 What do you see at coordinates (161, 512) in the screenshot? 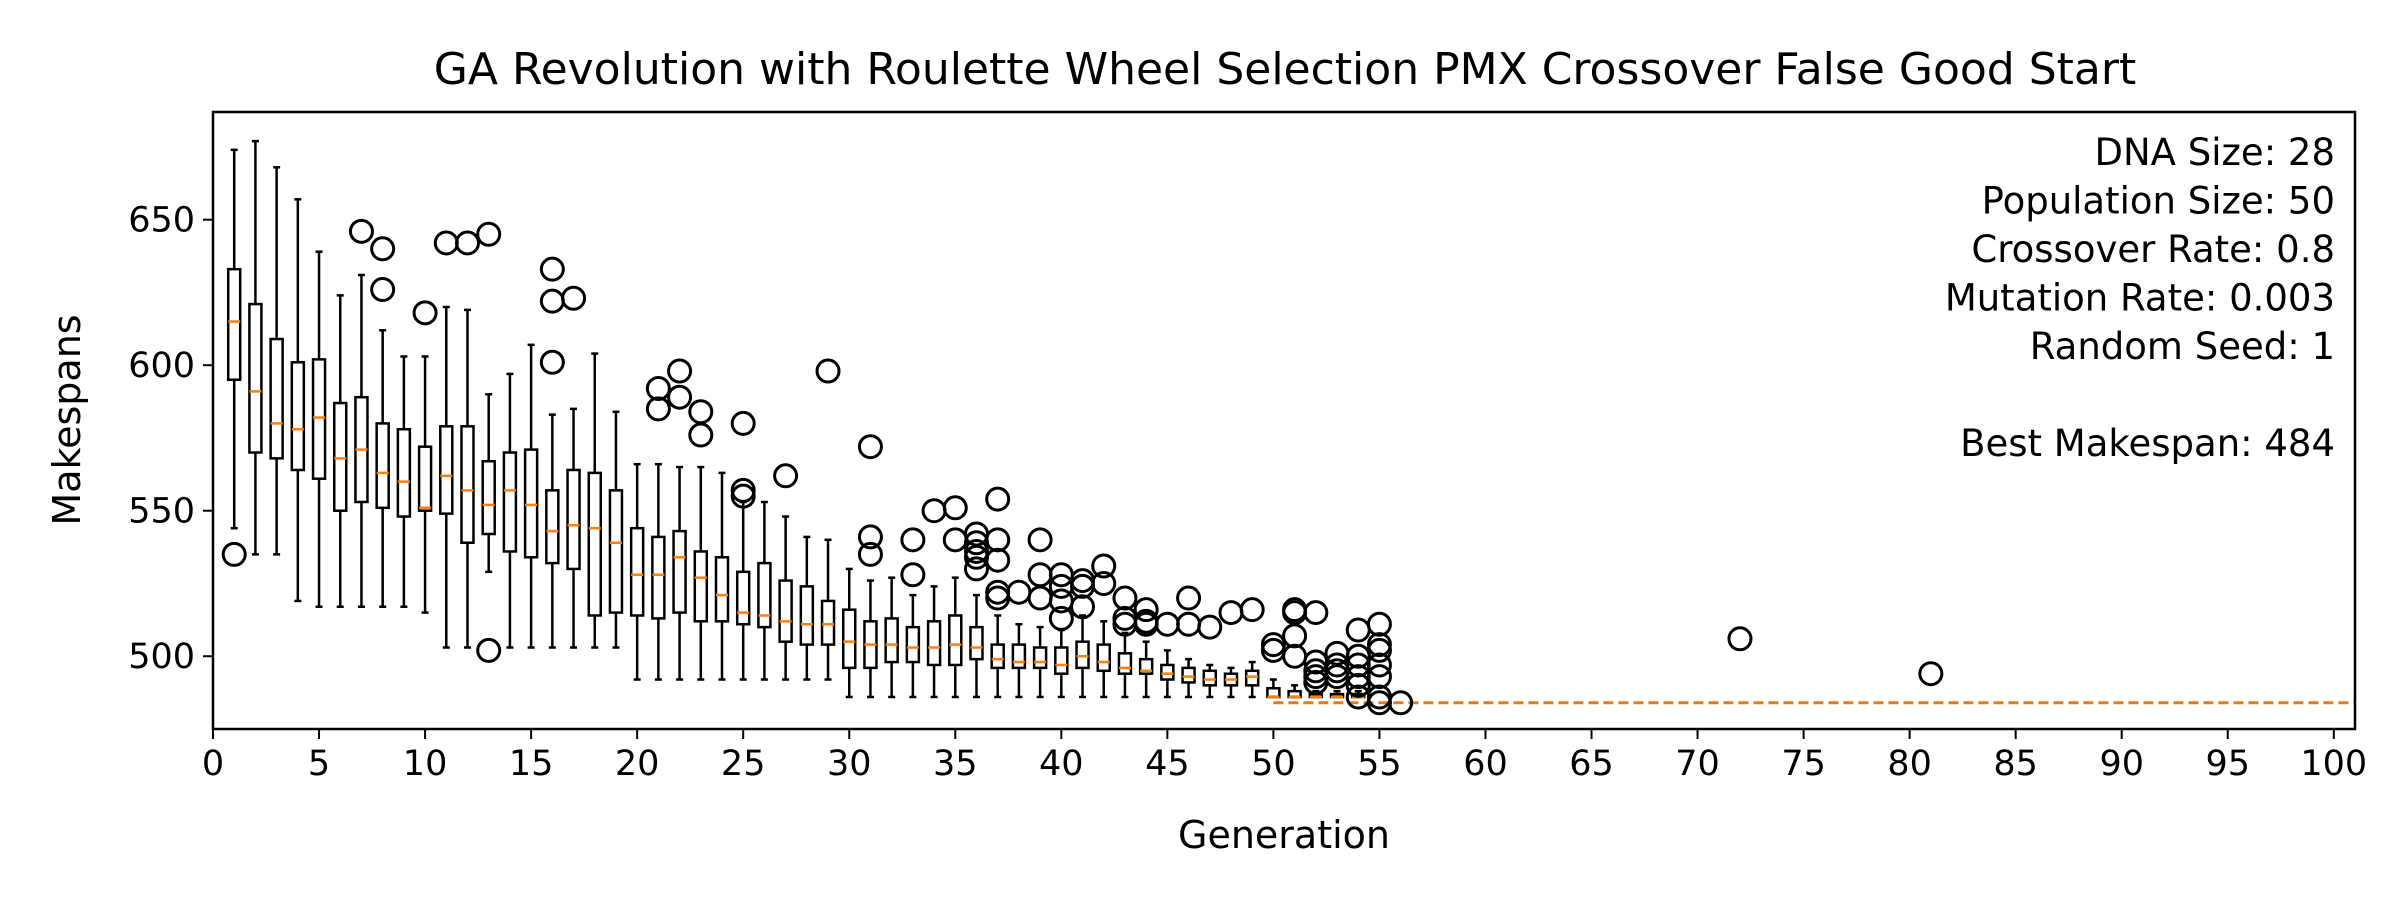
I see `y-tick-label: 550` at bounding box center [161, 512].